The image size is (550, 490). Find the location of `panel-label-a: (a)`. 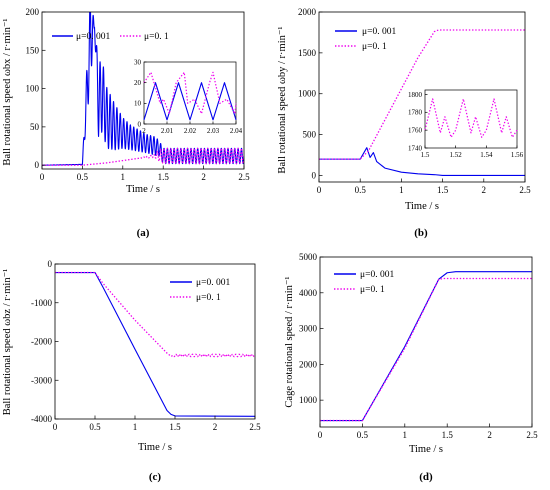

panel-label-a: (a) is located at coordinates (143, 233).